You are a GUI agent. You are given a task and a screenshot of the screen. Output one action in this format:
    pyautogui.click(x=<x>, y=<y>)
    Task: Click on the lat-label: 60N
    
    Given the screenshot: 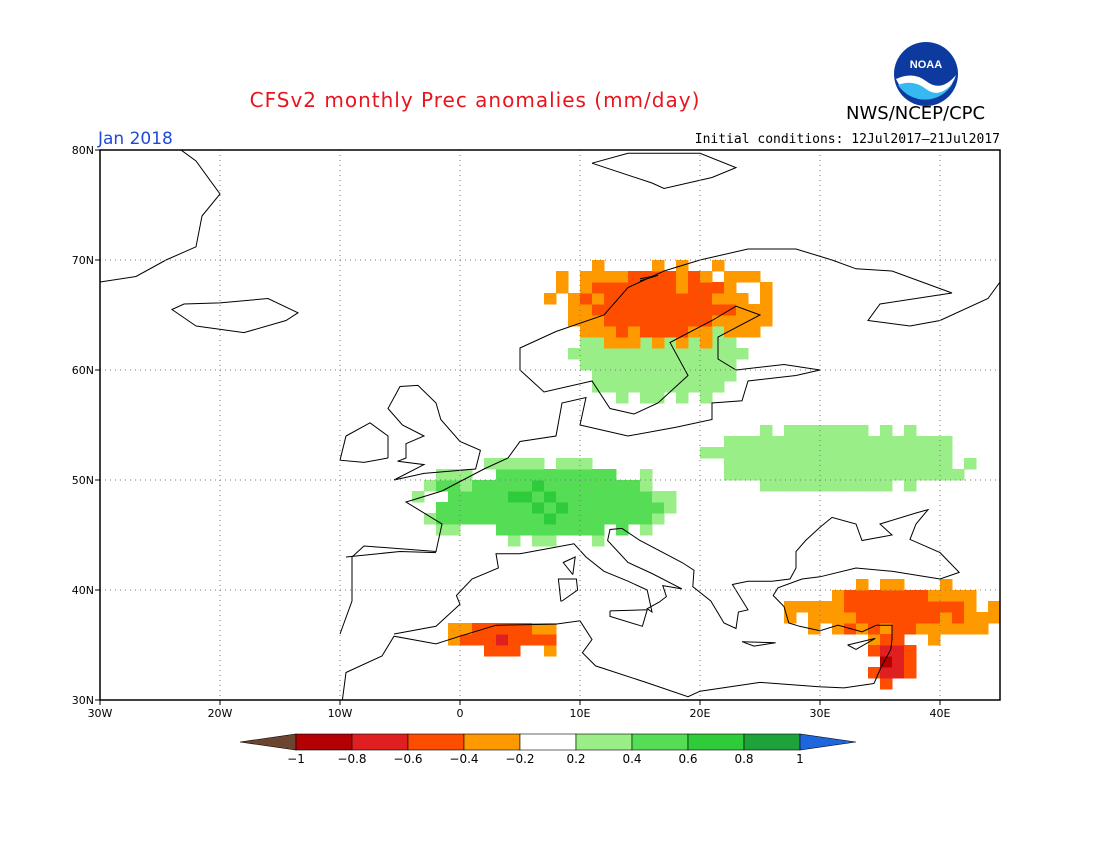 What is the action you would take?
    pyautogui.click(x=82, y=370)
    